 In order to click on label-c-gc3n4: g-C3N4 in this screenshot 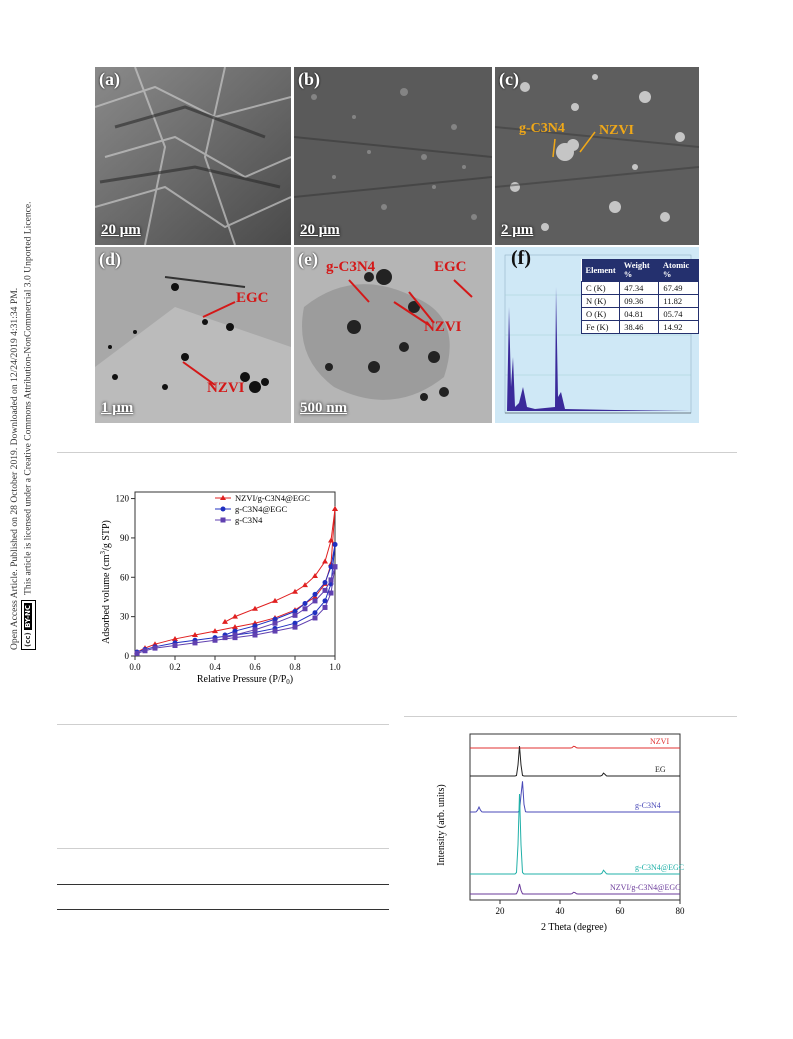, I will do `click(542, 128)`.